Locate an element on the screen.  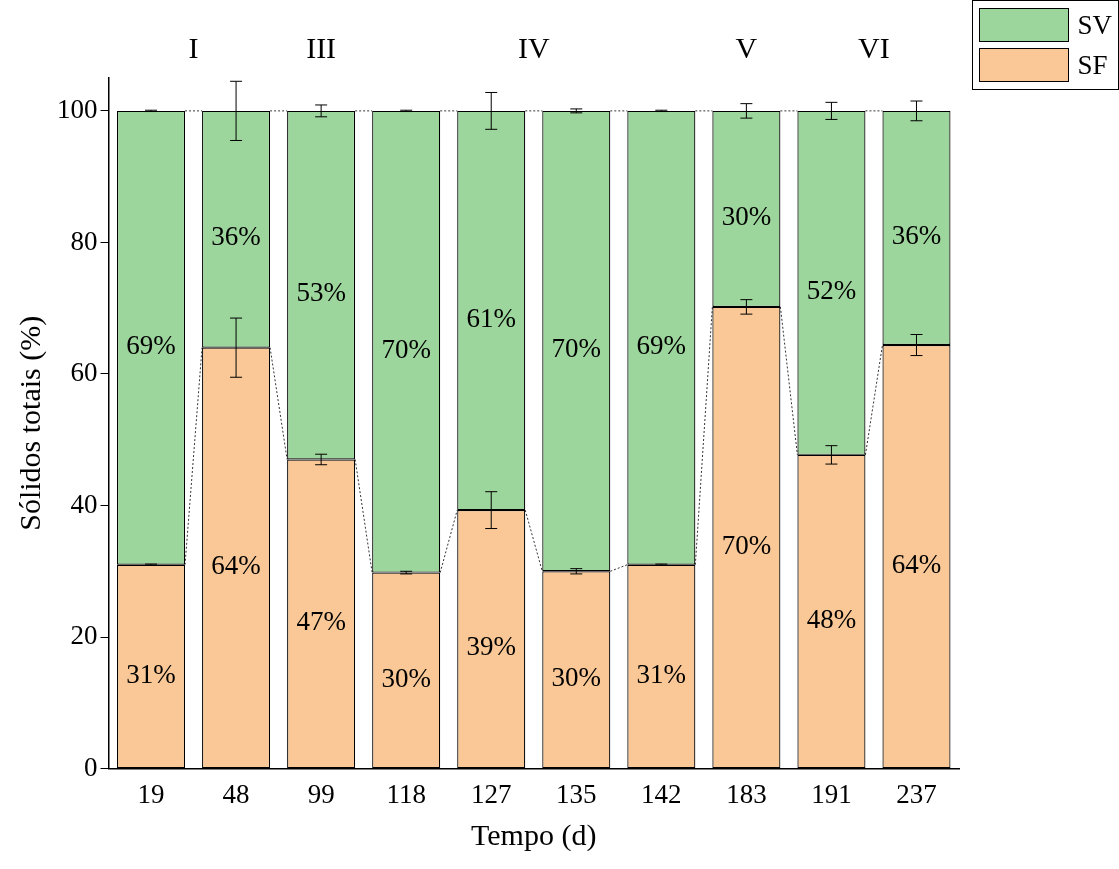
x-tick-label: 127 is located at coordinates (491, 793).